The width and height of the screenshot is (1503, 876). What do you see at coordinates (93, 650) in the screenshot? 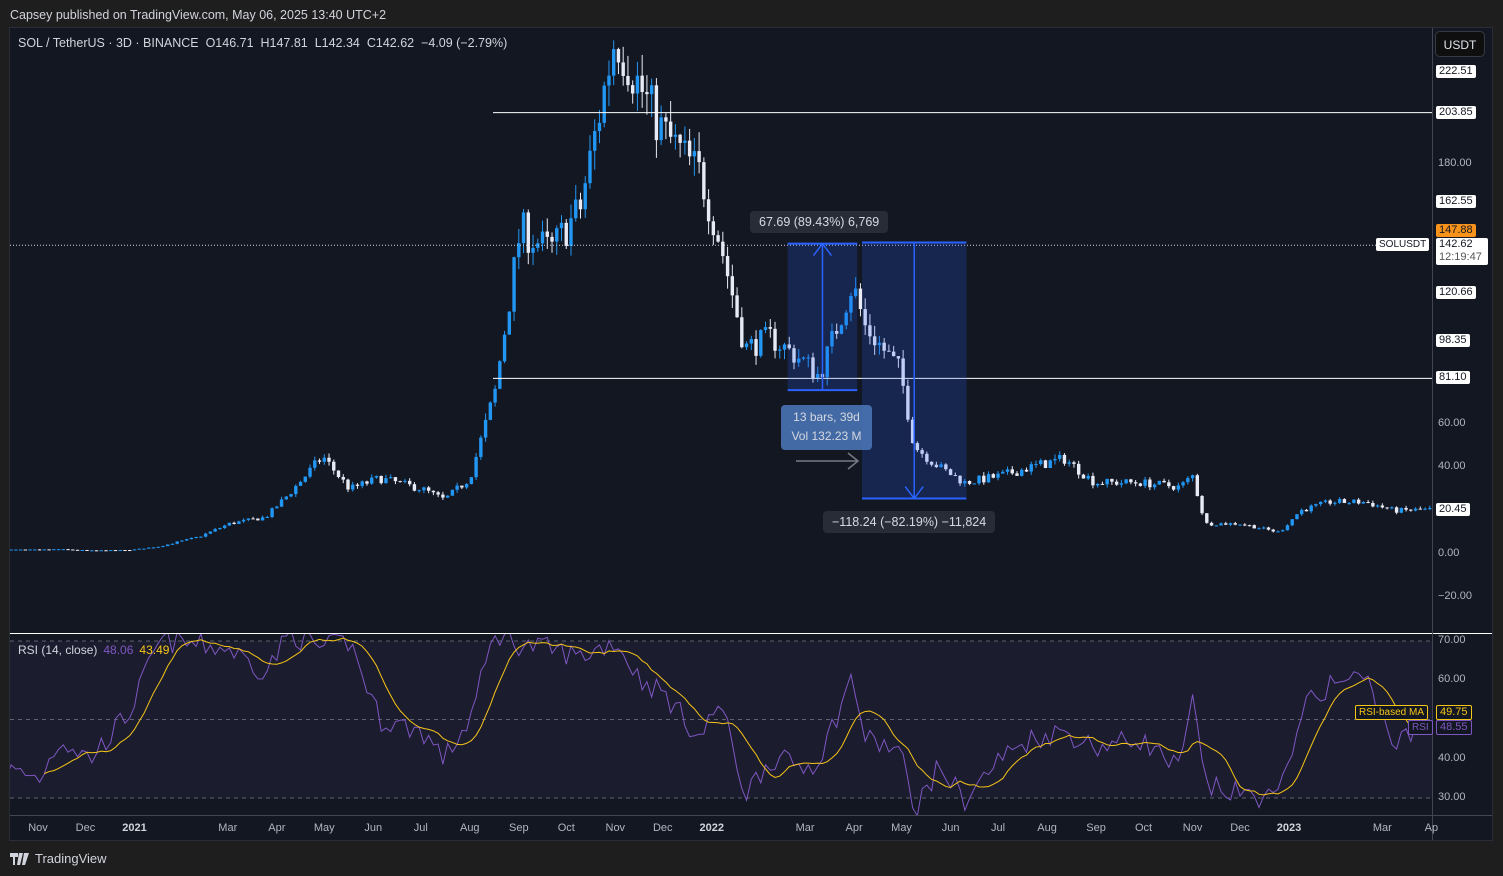
I see `rsi-legend: RSI (14, close) 48.06 43.49` at bounding box center [93, 650].